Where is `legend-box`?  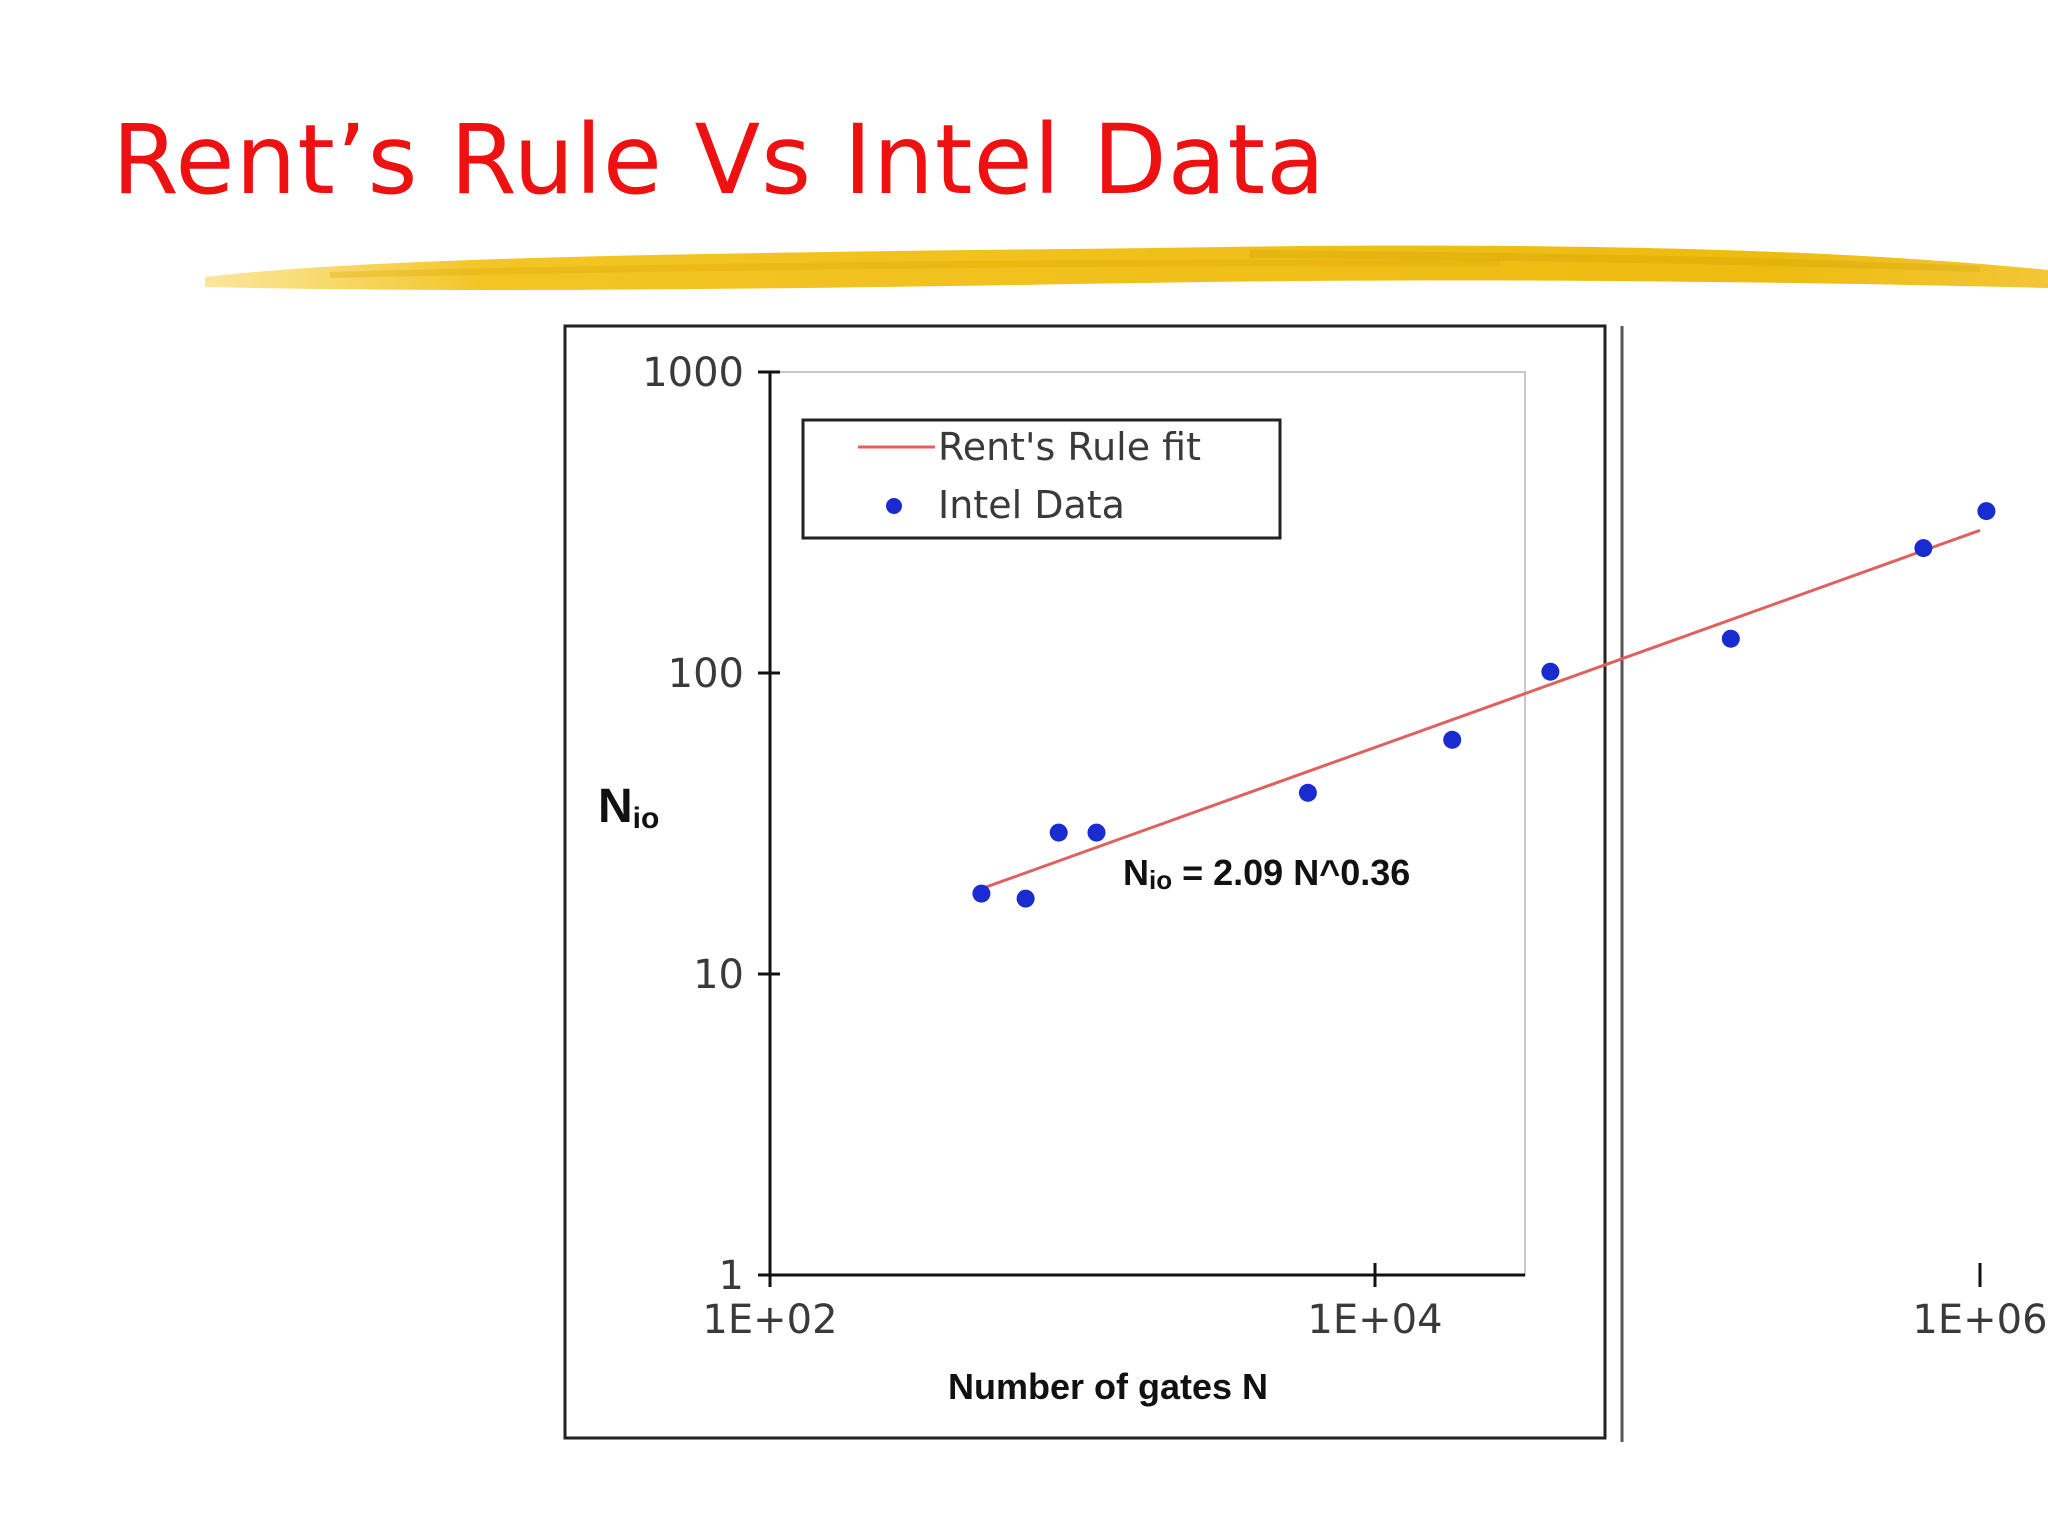
legend-box is located at coordinates (1041, 479).